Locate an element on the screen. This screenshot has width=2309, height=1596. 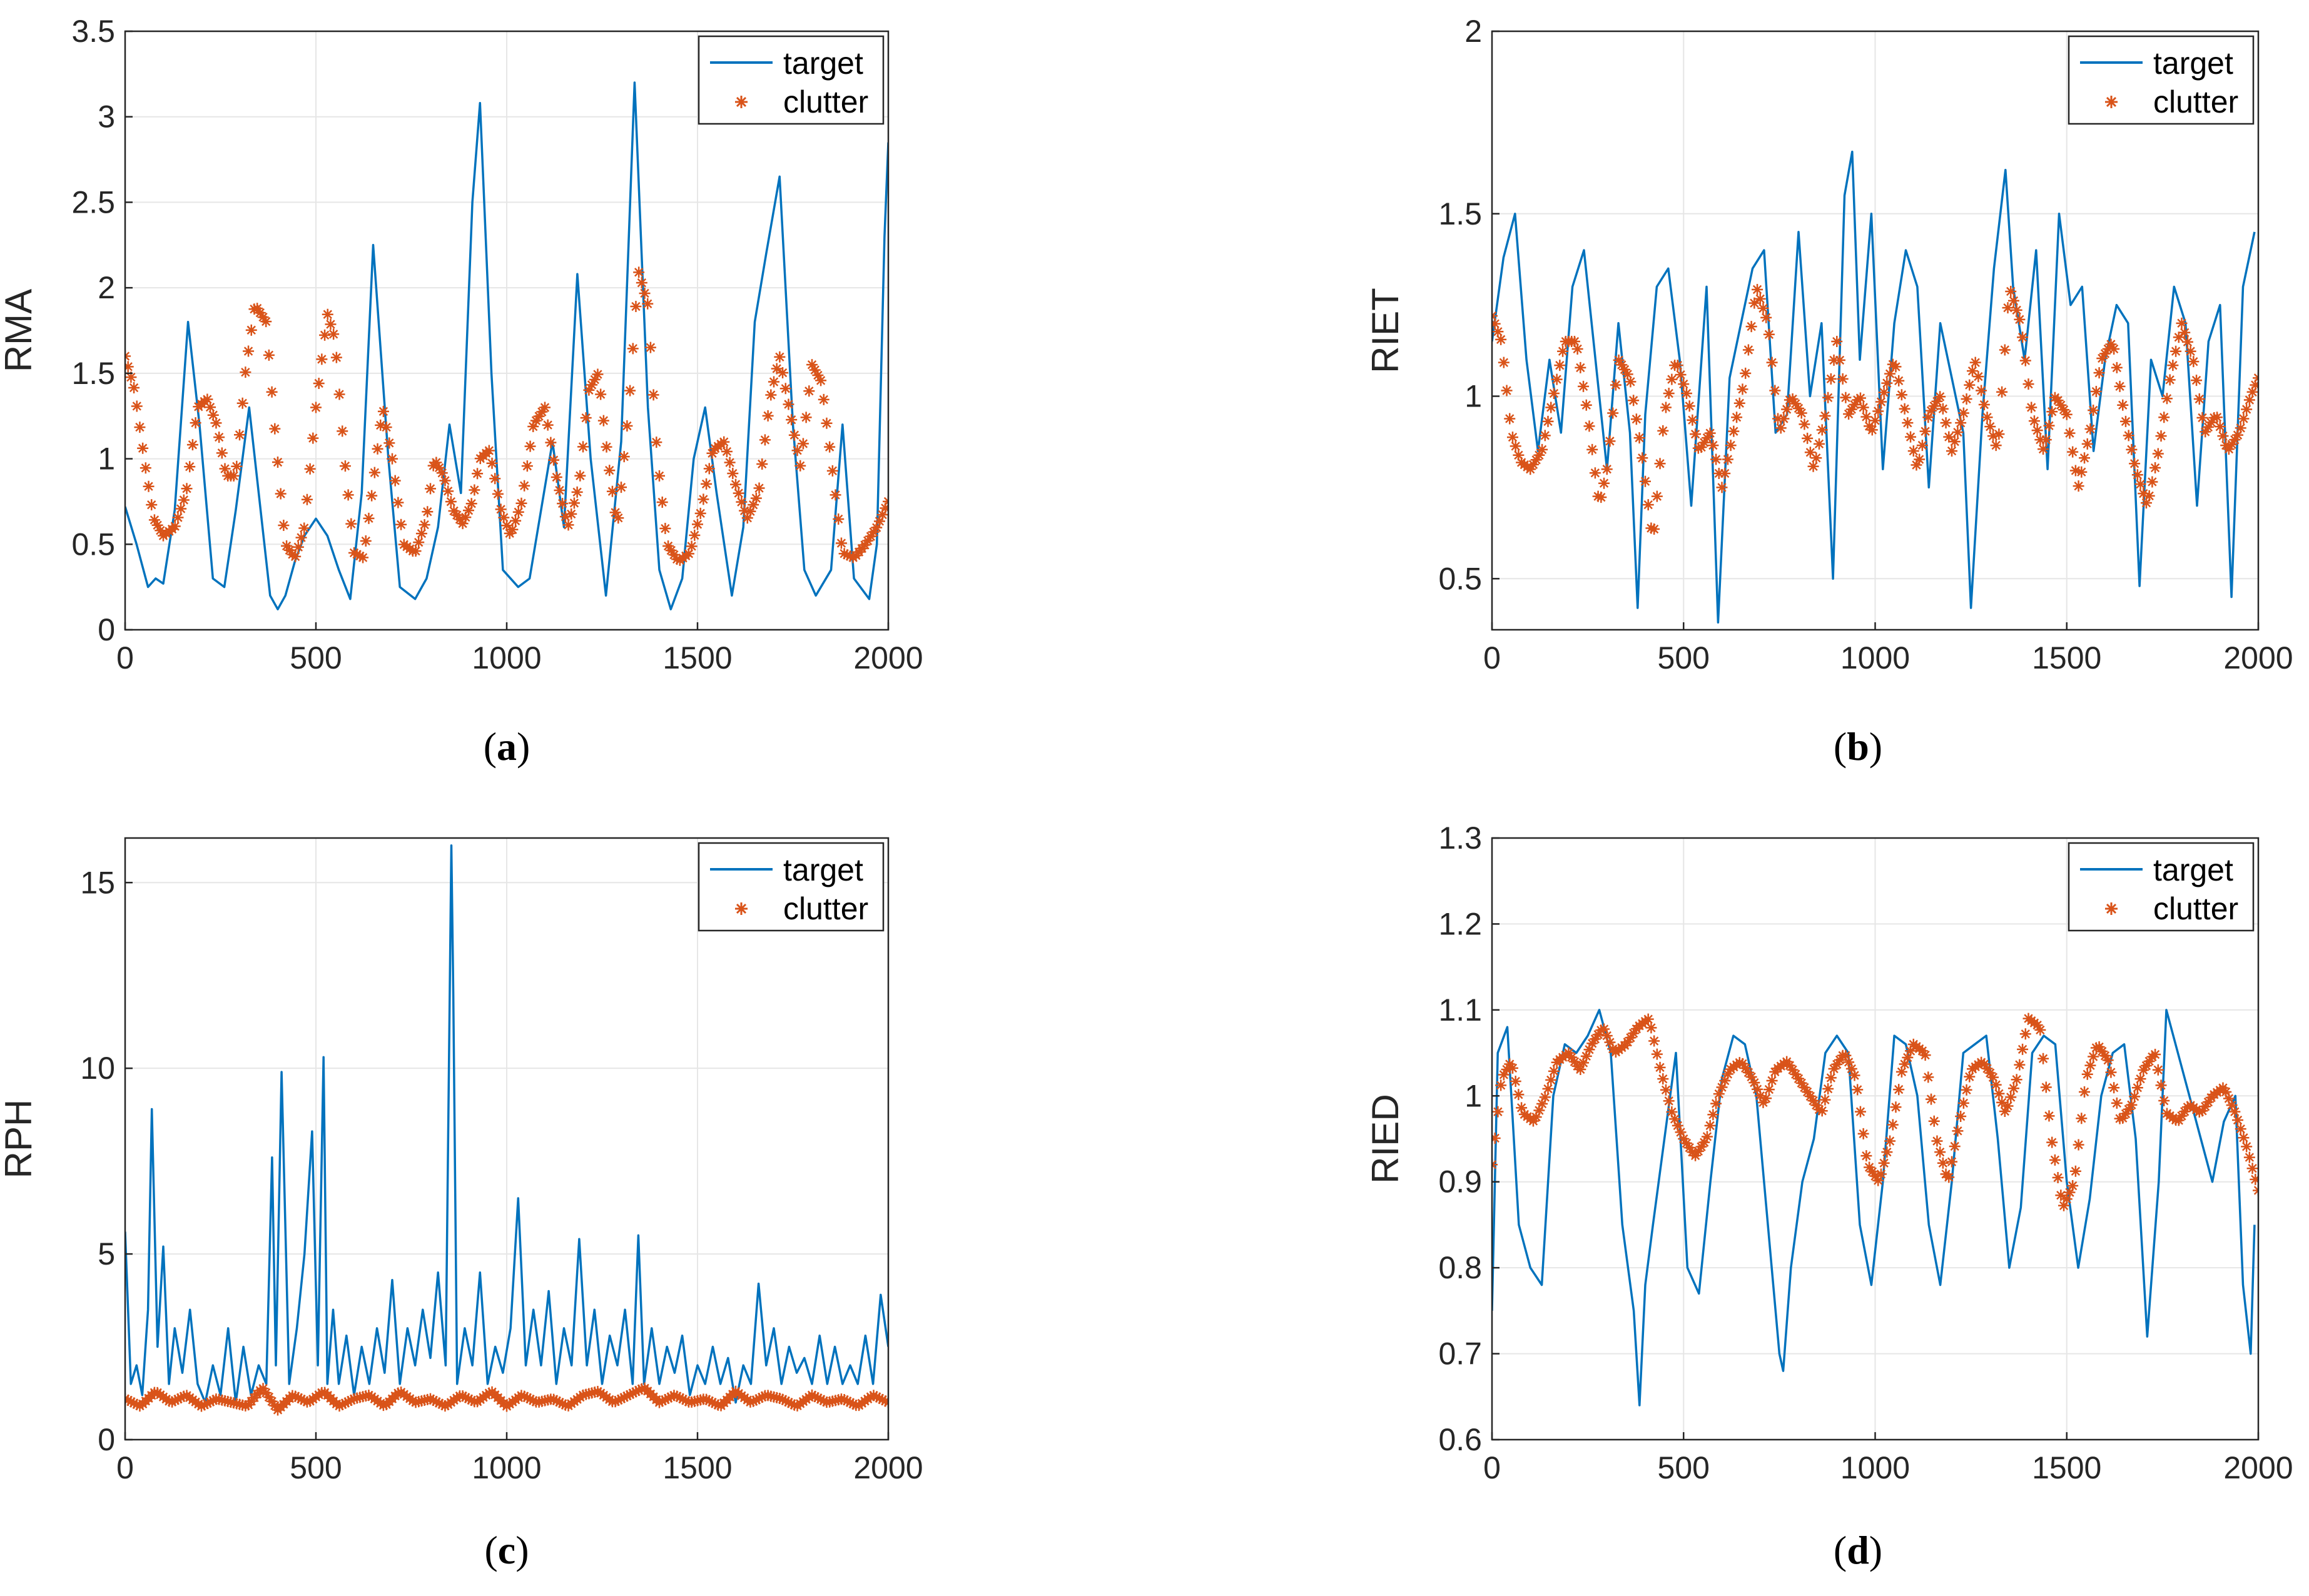
panel-d-legend-clutter-label: clutter is located at coordinates (2195, 908).